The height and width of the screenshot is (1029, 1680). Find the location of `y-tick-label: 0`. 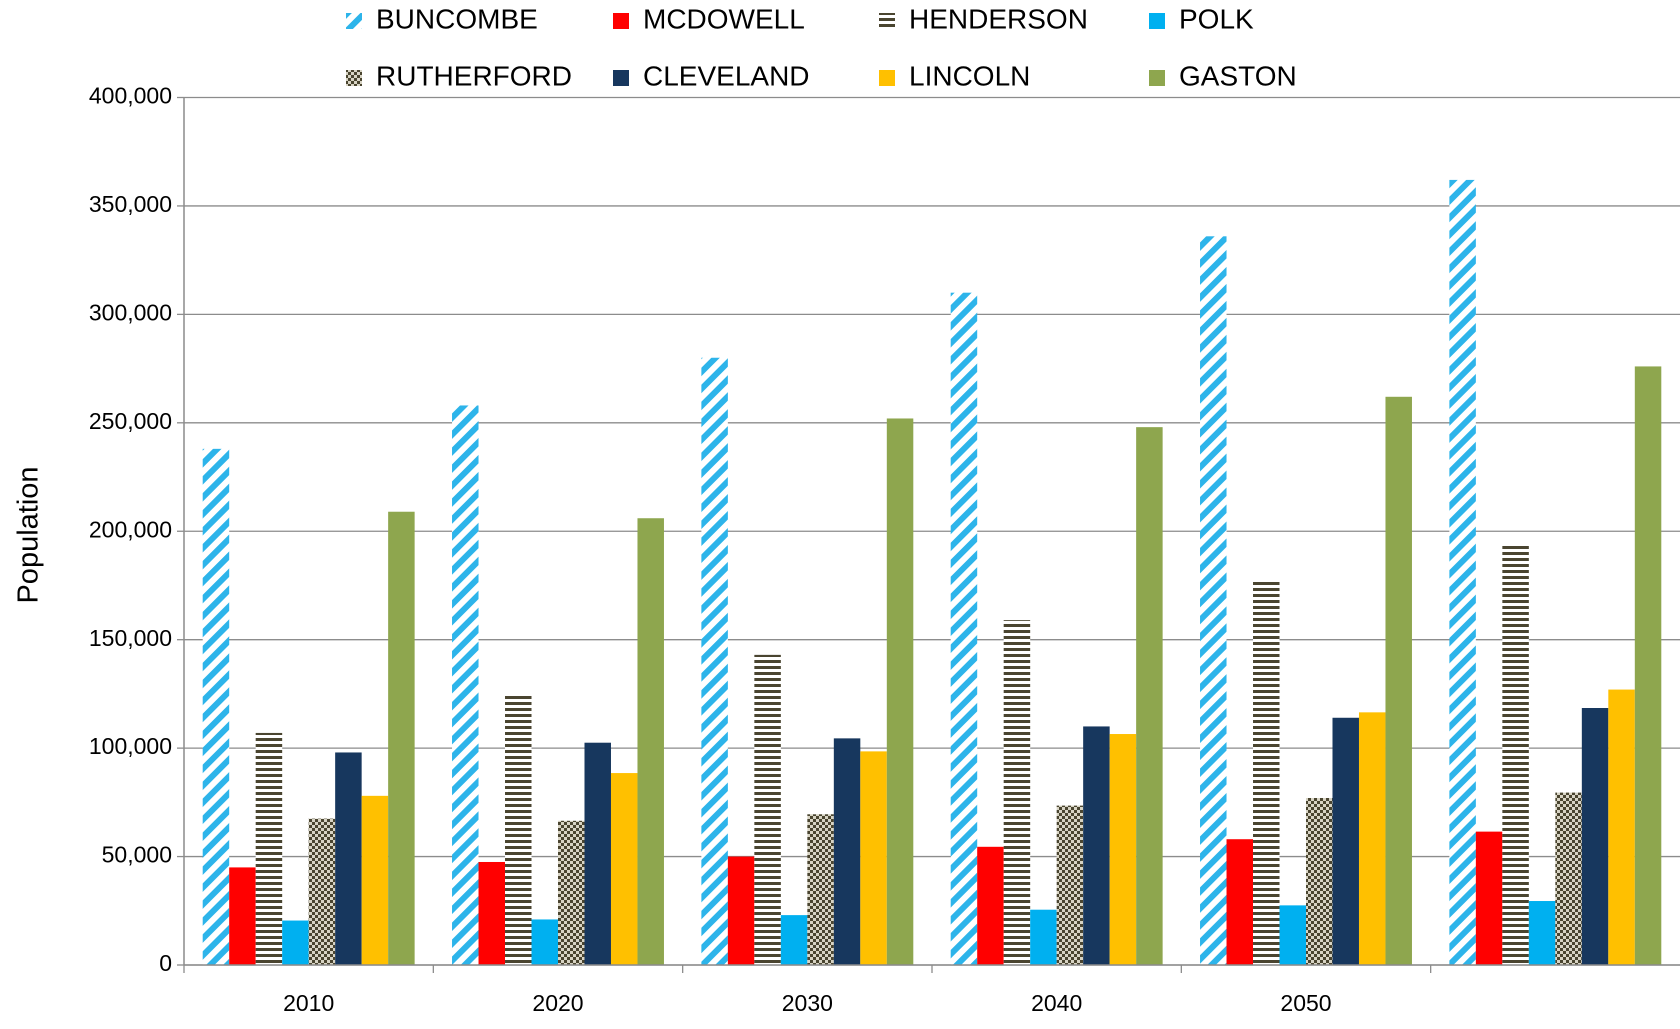

y-tick-label: 0 is located at coordinates (165, 963).